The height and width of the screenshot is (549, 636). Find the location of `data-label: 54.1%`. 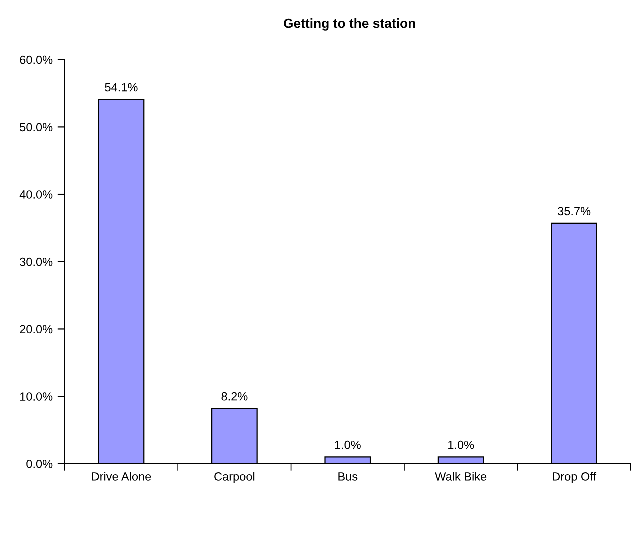

data-label: 54.1% is located at coordinates (121, 87).